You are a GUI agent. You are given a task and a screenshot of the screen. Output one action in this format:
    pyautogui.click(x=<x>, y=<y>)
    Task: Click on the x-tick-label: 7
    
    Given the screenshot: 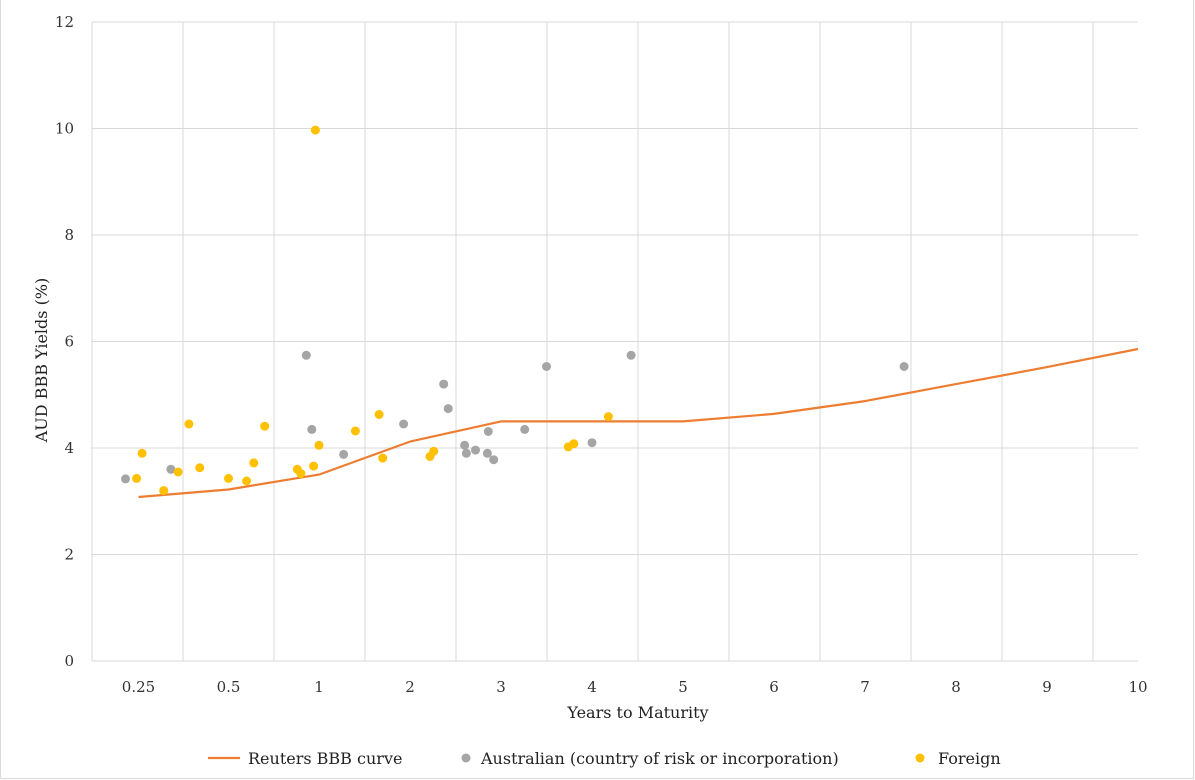 What is the action you would take?
    pyautogui.click(x=865, y=687)
    